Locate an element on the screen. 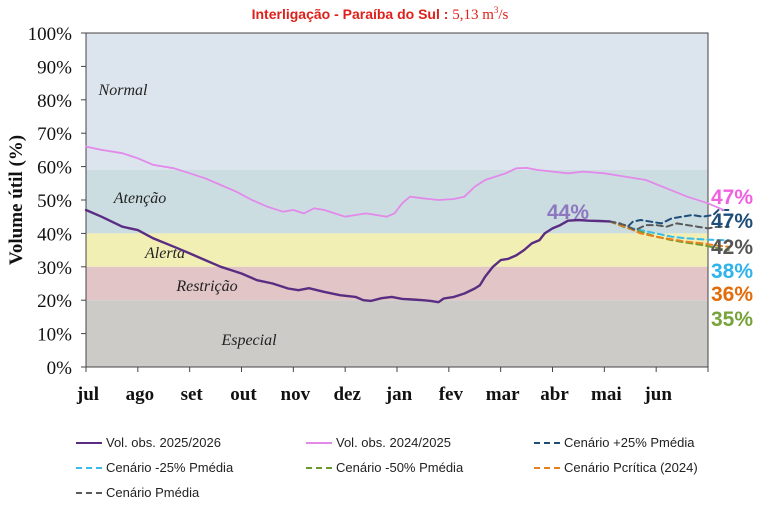 The width and height of the screenshot is (760, 507). zone-label-4: Especial is located at coordinates (248, 340).